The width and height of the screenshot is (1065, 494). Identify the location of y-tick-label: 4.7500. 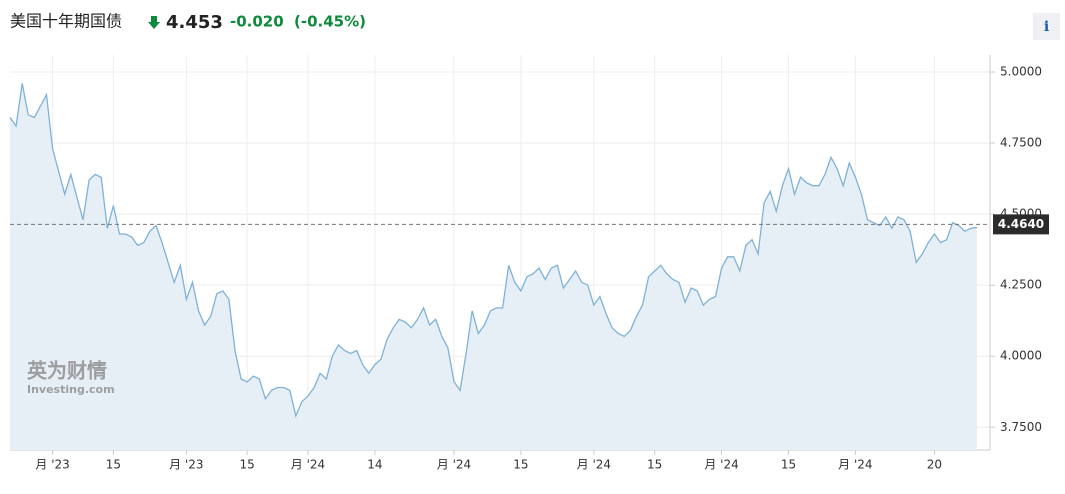
(1021, 143).